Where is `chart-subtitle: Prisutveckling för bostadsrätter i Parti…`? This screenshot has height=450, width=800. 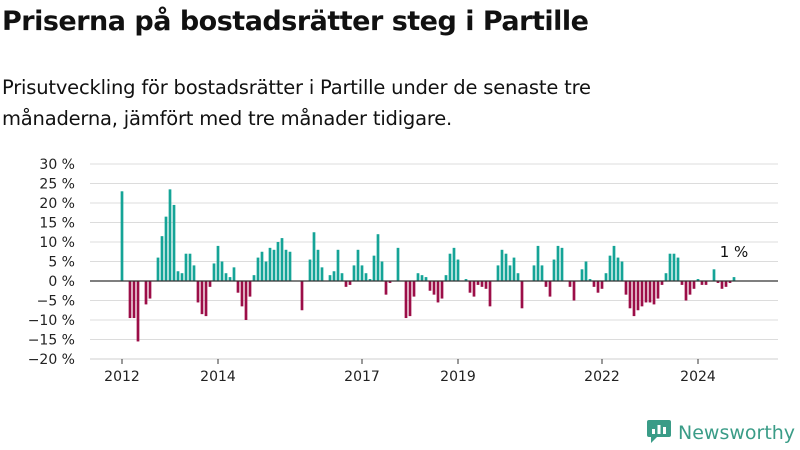
chart-subtitle: Prisutveckling för bostadsrätter i Parti… is located at coordinates (296, 103).